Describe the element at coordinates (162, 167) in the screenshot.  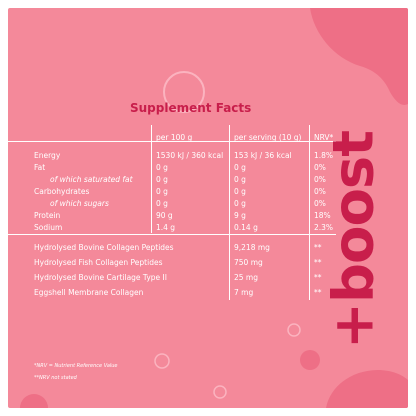
I see `fat-per-100g: 0 g` at that location.